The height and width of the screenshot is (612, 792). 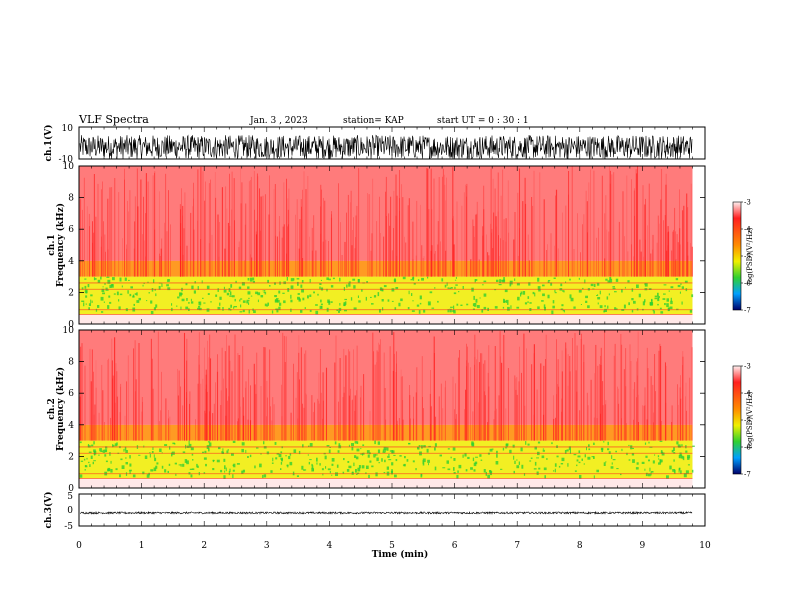 I want to click on cb2-label-1: -4, so click(x=747, y=394).